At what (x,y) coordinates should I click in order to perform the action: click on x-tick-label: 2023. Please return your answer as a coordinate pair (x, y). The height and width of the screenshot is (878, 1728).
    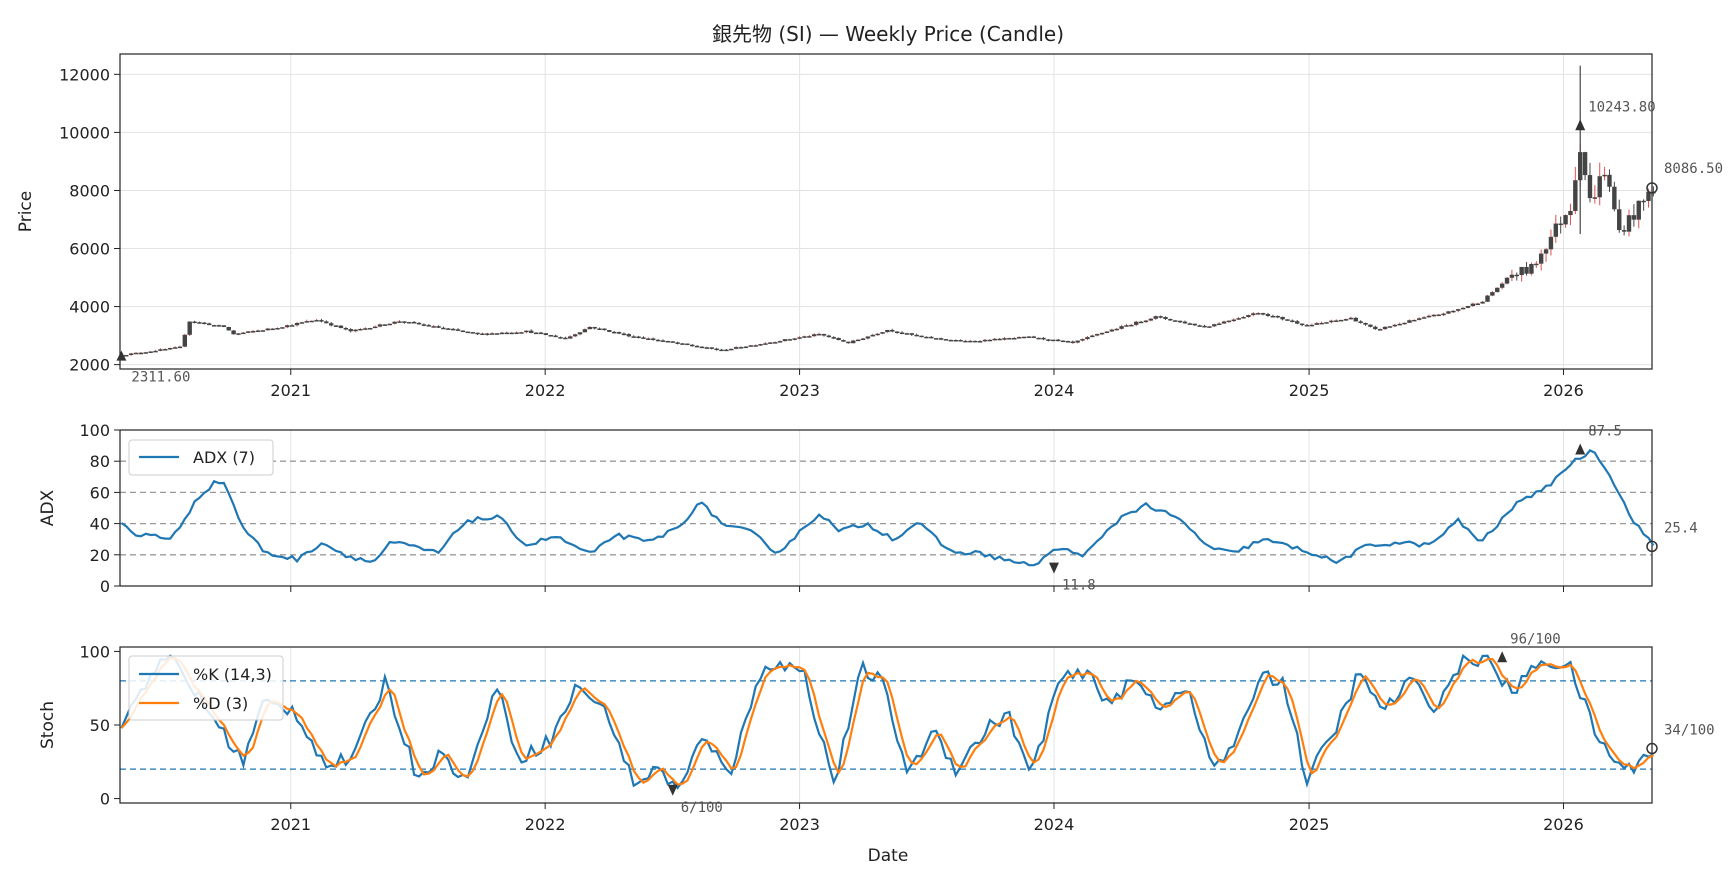
    Looking at the image, I should click on (799, 390).